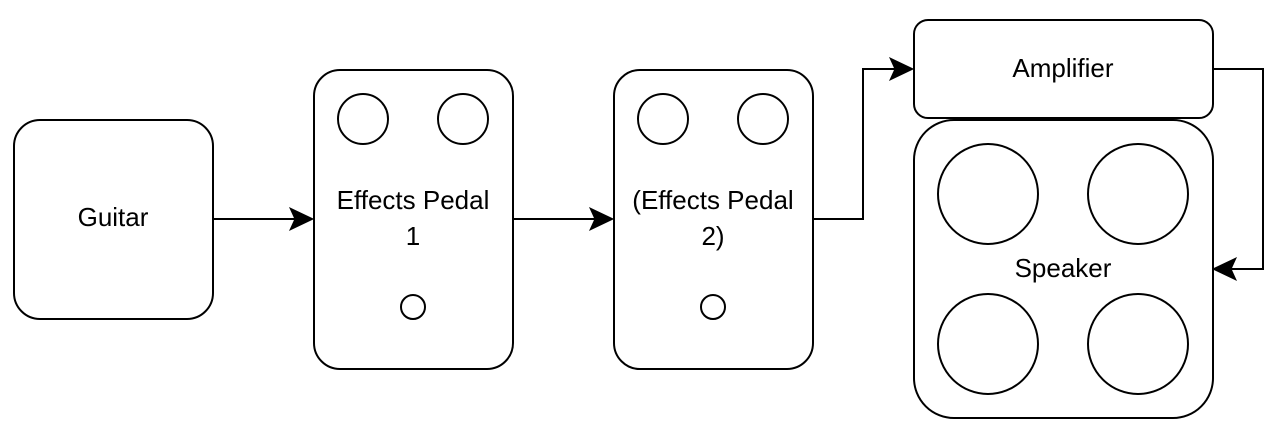 Image resolution: width=1288 pixels, height=434 pixels. I want to click on speaker-cone-top-right, so click(1138, 194).